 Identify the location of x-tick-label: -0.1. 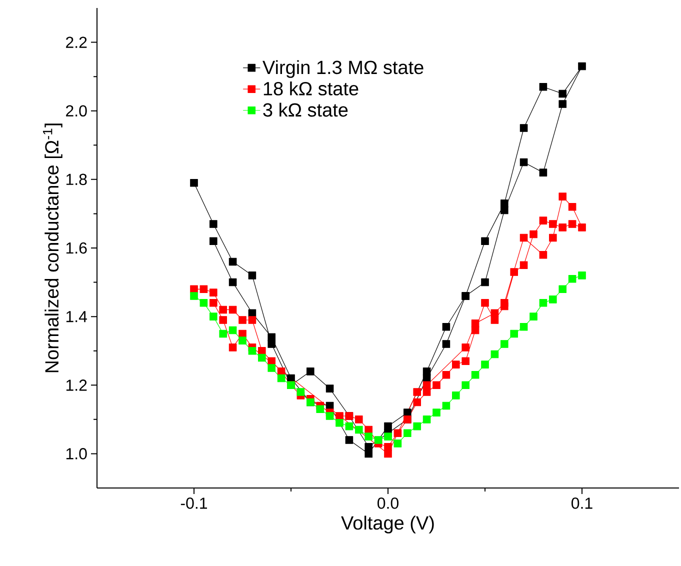
(193, 503).